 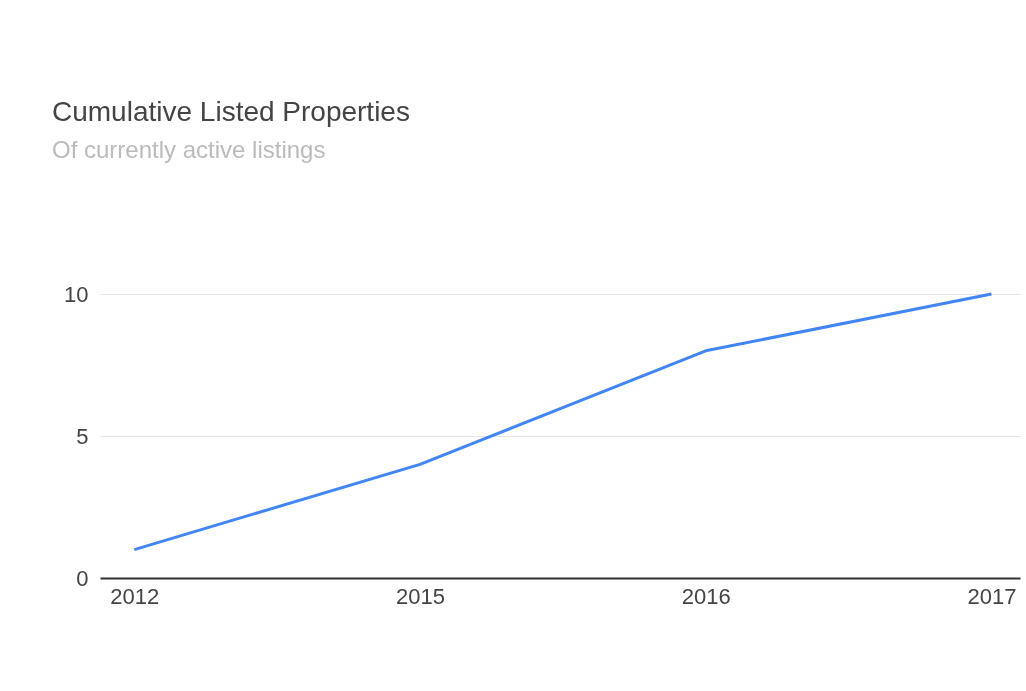 What do you see at coordinates (76, 294) in the screenshot?
I see `y-tick-label: 10` at bounding box center [76, 294].